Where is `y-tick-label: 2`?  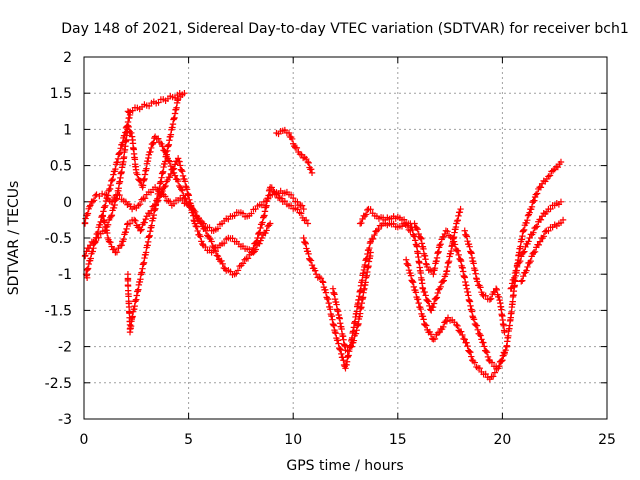 y-tick-label: 2 is located at coordinates (67, 58).